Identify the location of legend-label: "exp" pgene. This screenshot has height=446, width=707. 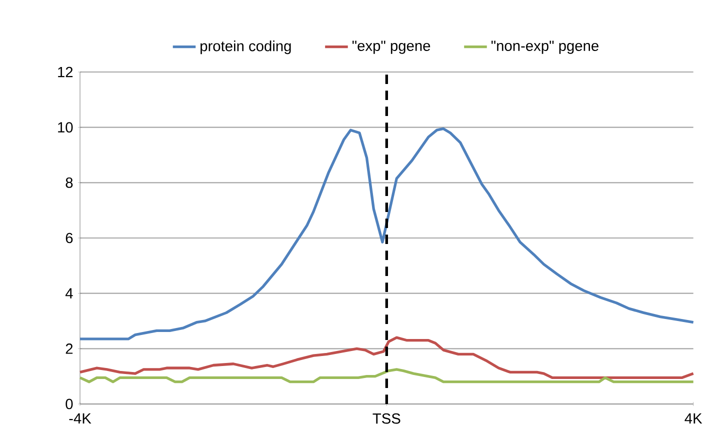
(391, 47).